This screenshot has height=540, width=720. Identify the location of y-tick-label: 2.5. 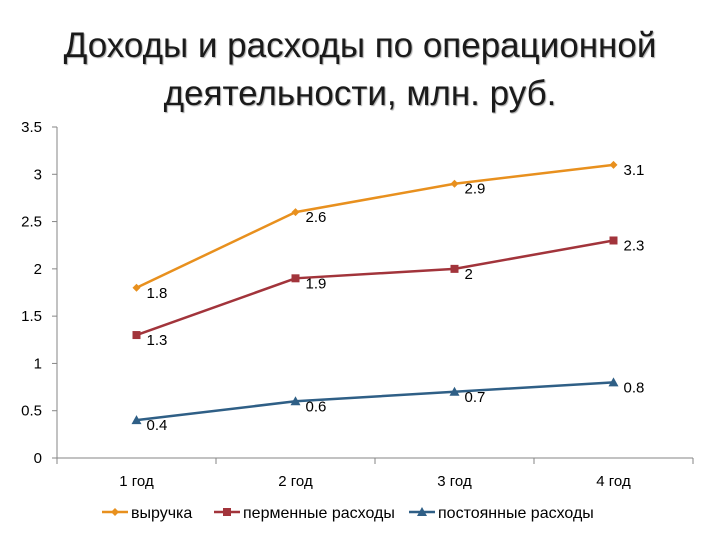
(31, 222).